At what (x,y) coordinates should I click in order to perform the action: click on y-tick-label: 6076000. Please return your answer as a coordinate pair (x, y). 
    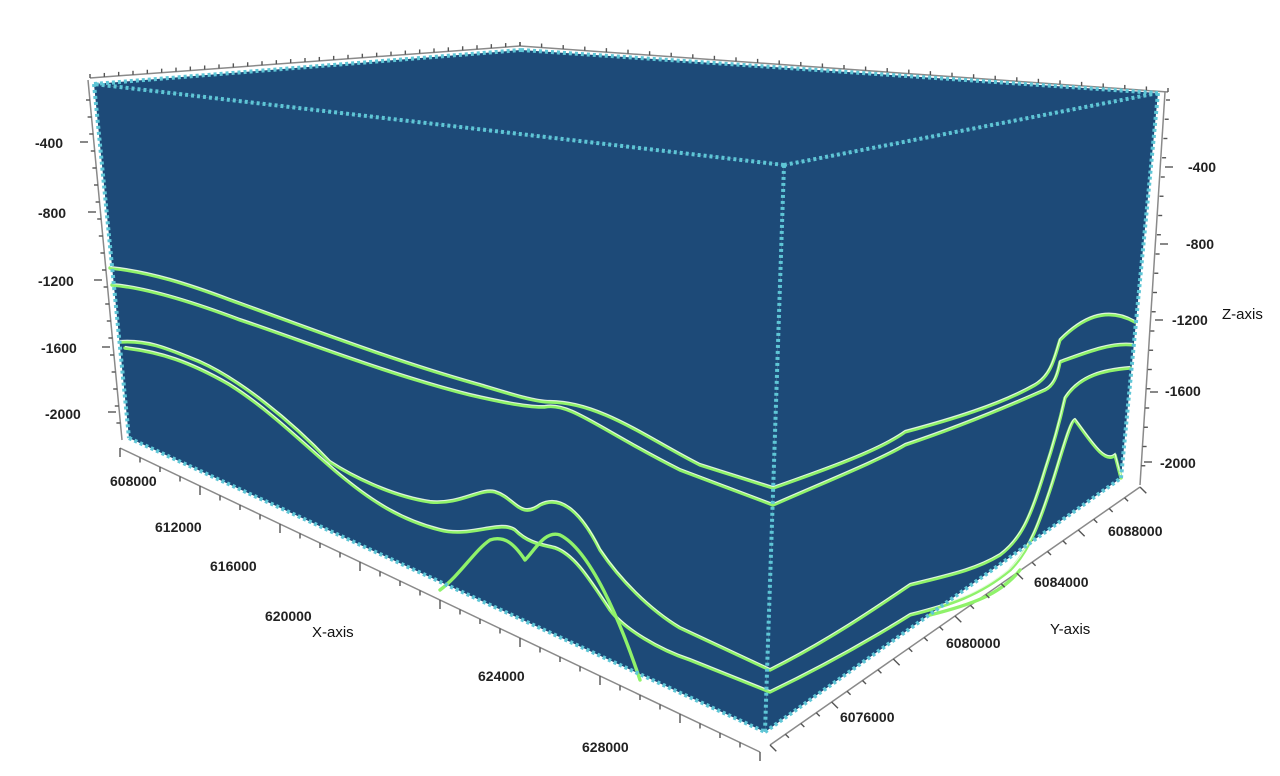
    Looking at the image, I should click on (867, 717).